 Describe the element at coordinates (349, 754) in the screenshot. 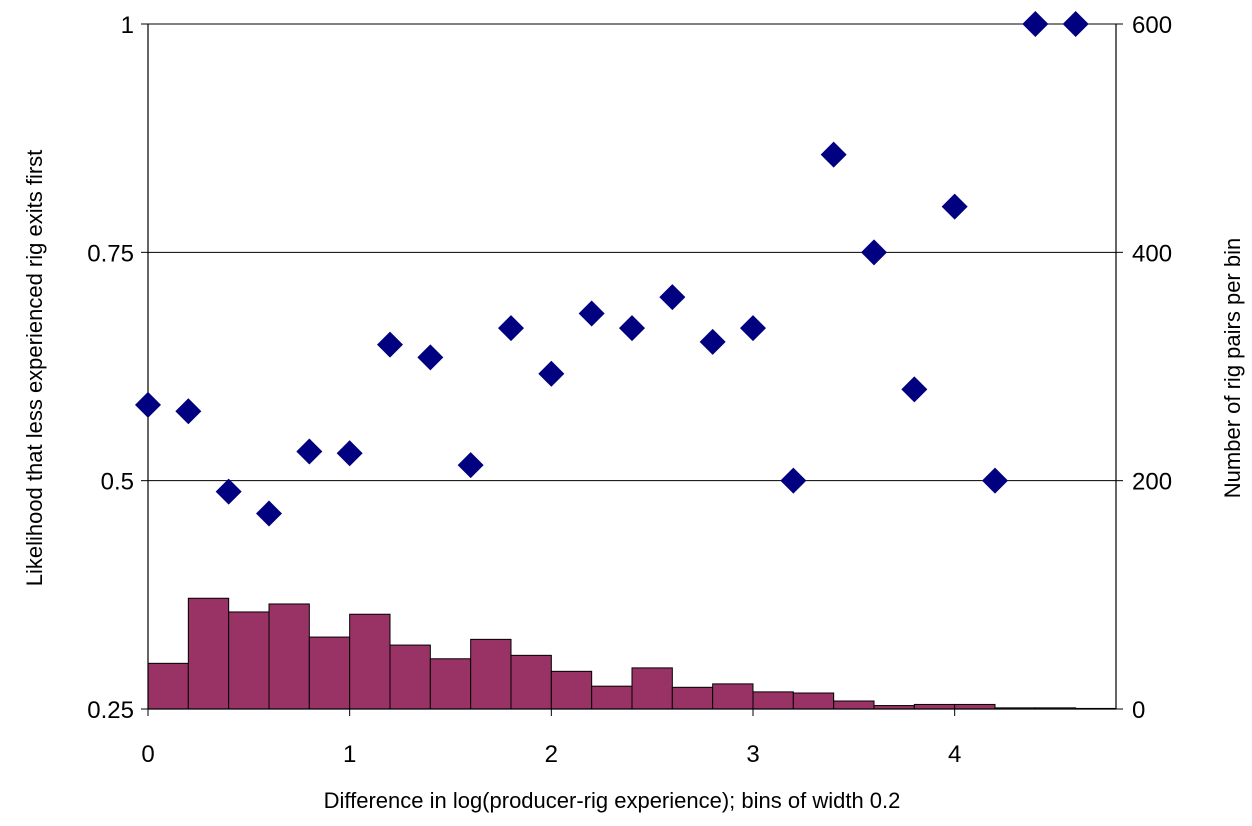

I see `x-tick-label: 1` at that location.